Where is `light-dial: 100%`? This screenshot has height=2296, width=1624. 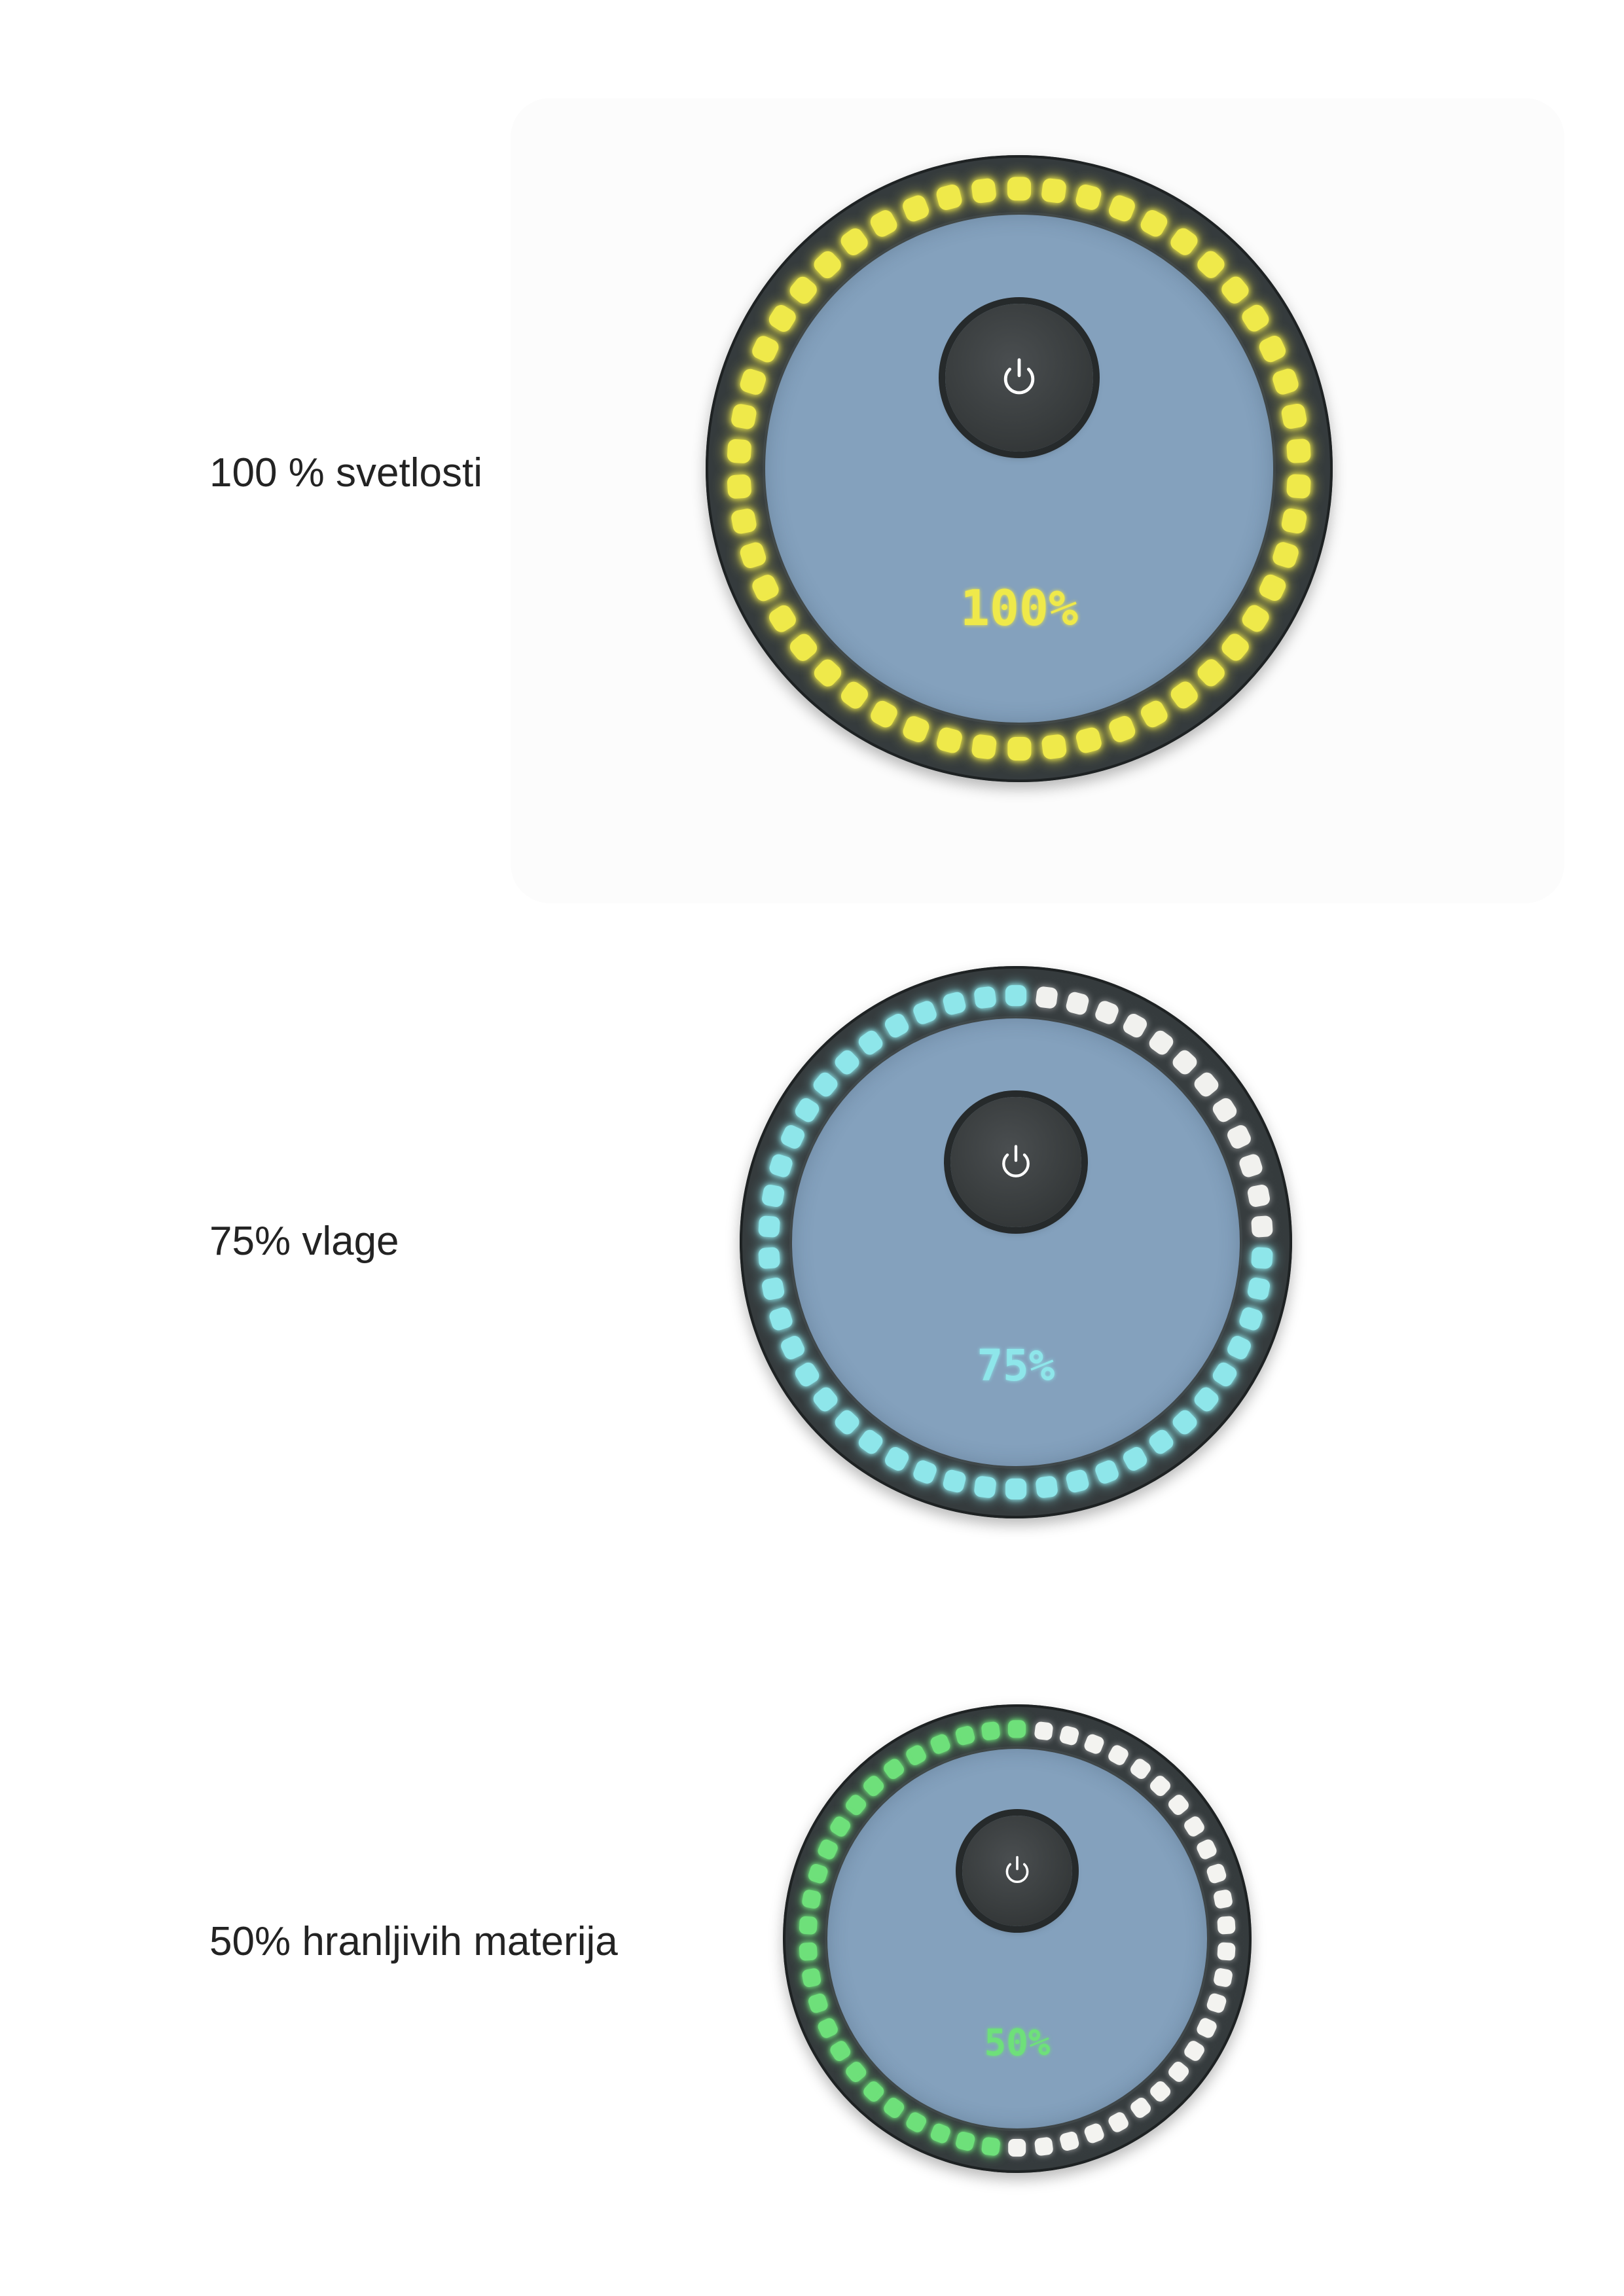 light-dial: 100% is located at coordinates (1019, 468).